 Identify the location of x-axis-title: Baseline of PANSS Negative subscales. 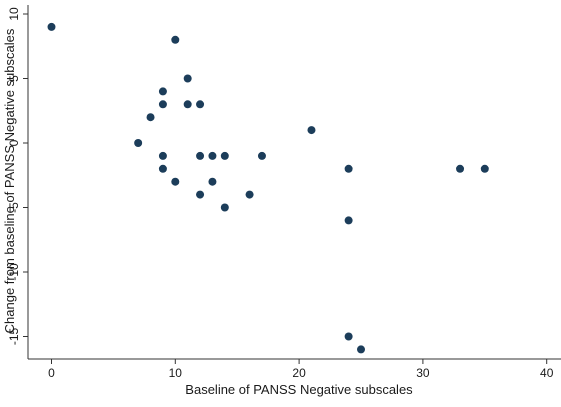
(299, 389).